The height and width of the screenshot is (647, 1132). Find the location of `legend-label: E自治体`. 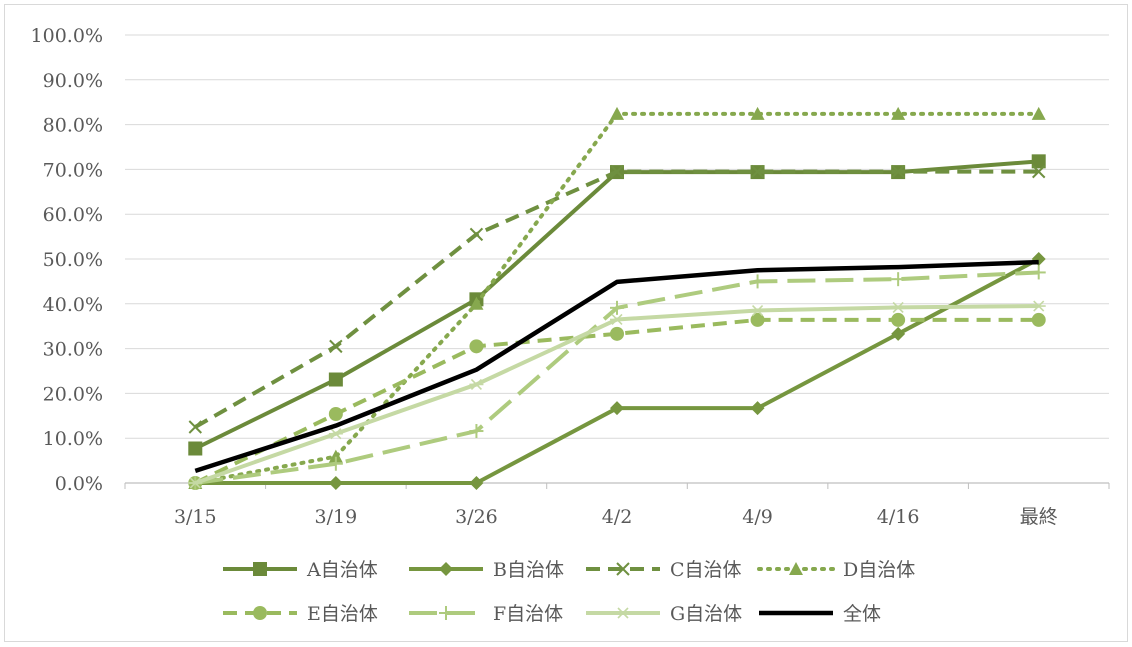

legend-label: E自治体 is located at coordinates (342, 614).